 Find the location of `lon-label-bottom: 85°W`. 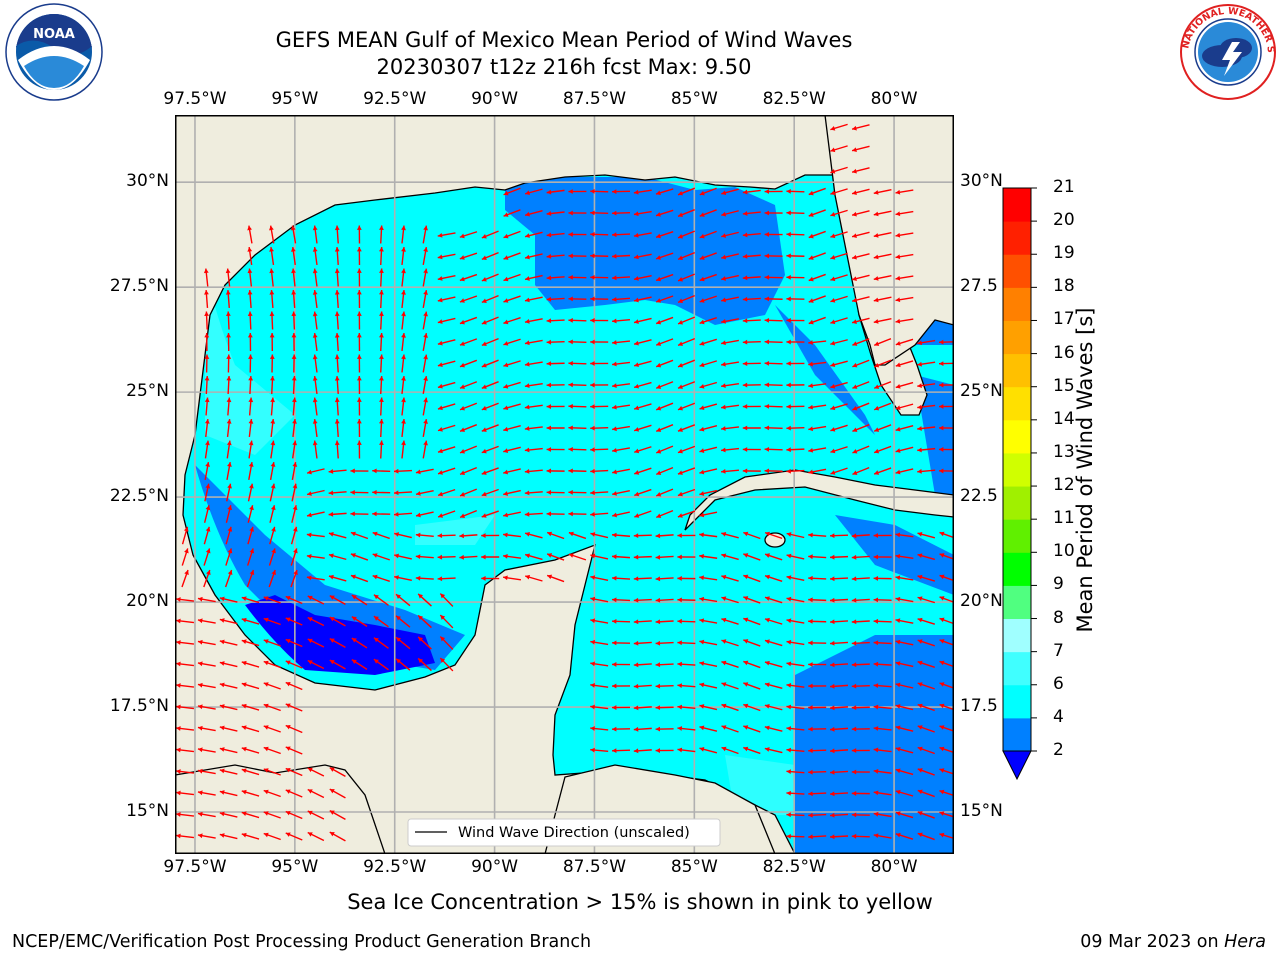

lon-label-bottom: 85°W is located at coordinates (694, 867).